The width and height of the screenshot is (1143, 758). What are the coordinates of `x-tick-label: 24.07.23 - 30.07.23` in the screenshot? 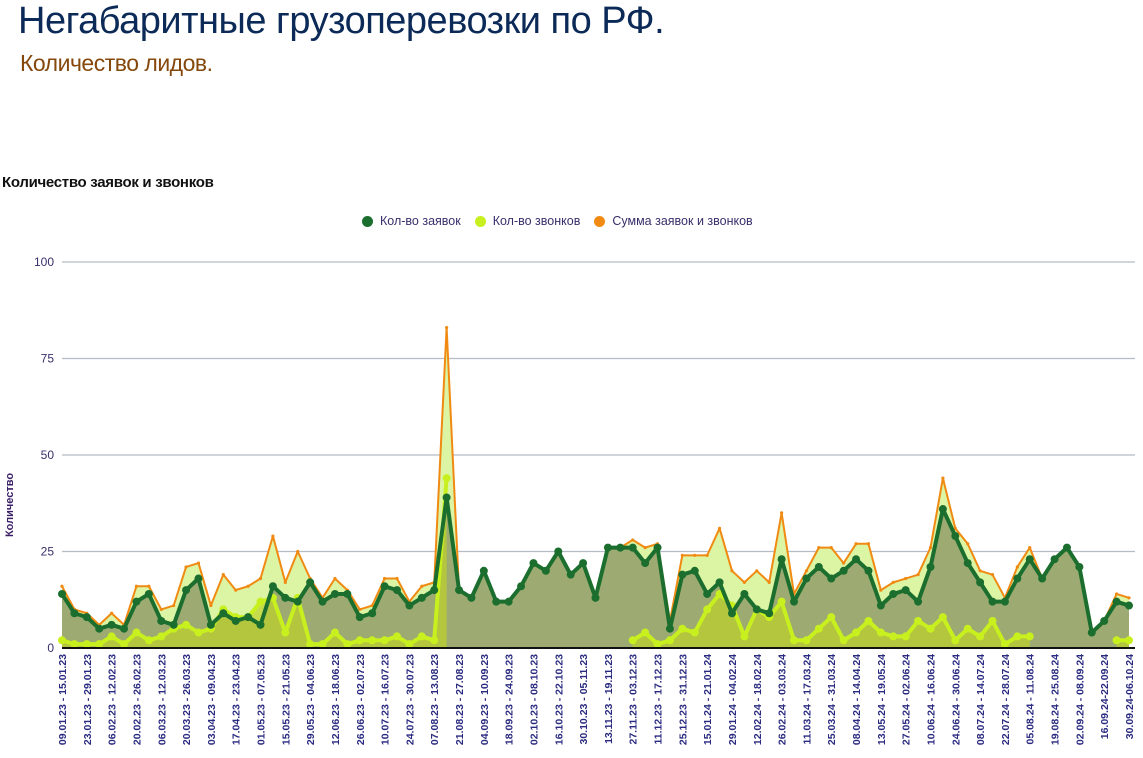 It's located at (410, 699).